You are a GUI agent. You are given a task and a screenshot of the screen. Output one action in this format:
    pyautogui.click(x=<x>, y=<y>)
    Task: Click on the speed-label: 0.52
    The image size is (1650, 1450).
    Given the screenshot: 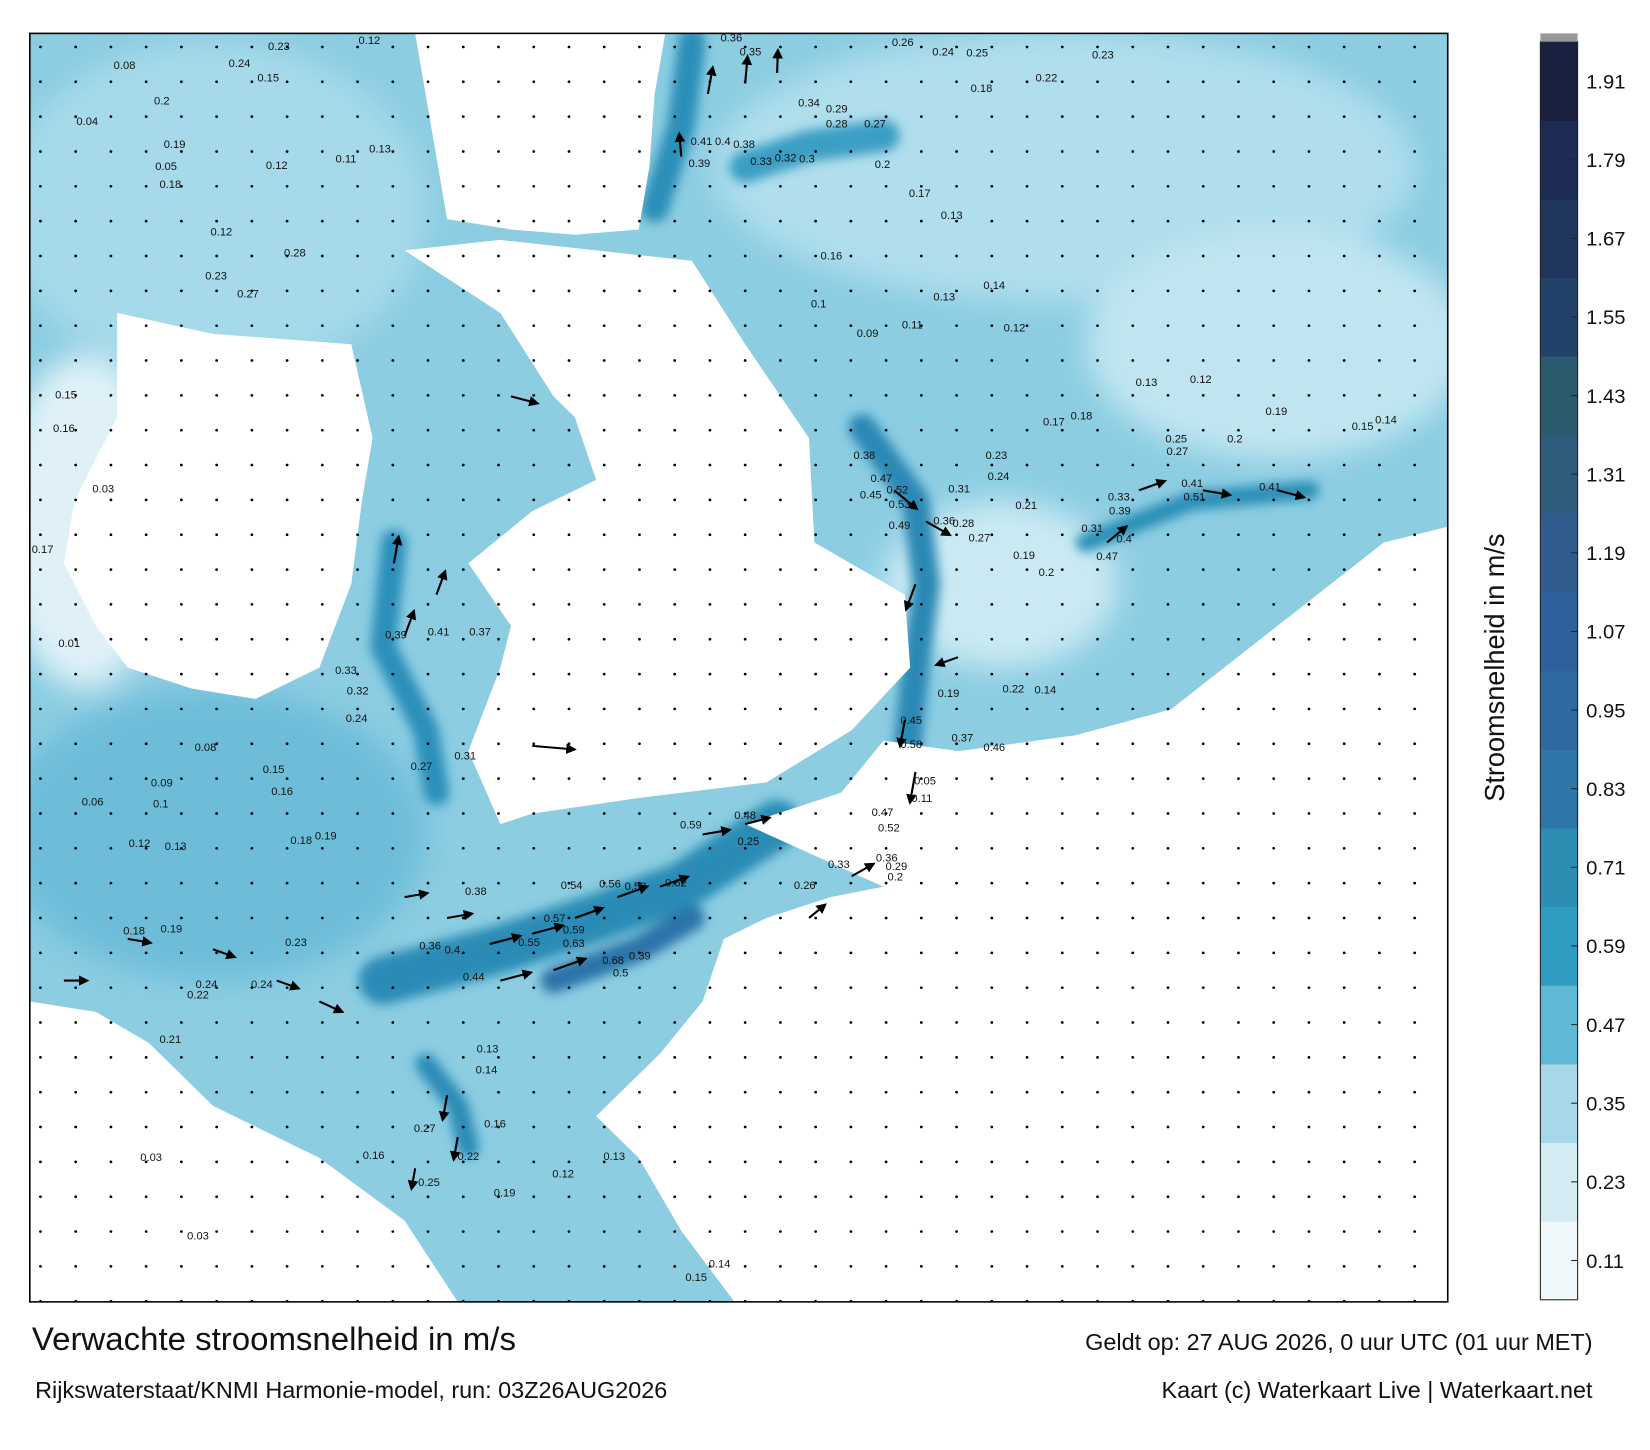 What is the action you would take?
    pyautogui.click(x=889, y=828)
    